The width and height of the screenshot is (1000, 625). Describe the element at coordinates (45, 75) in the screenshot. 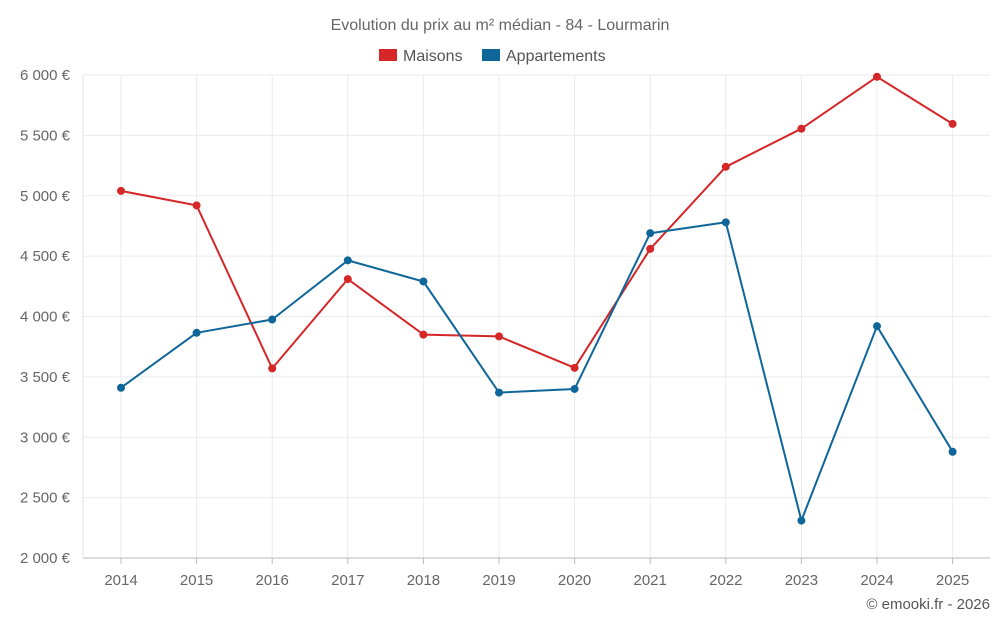

I see `y-tick-label: 6 000 €` at that location.